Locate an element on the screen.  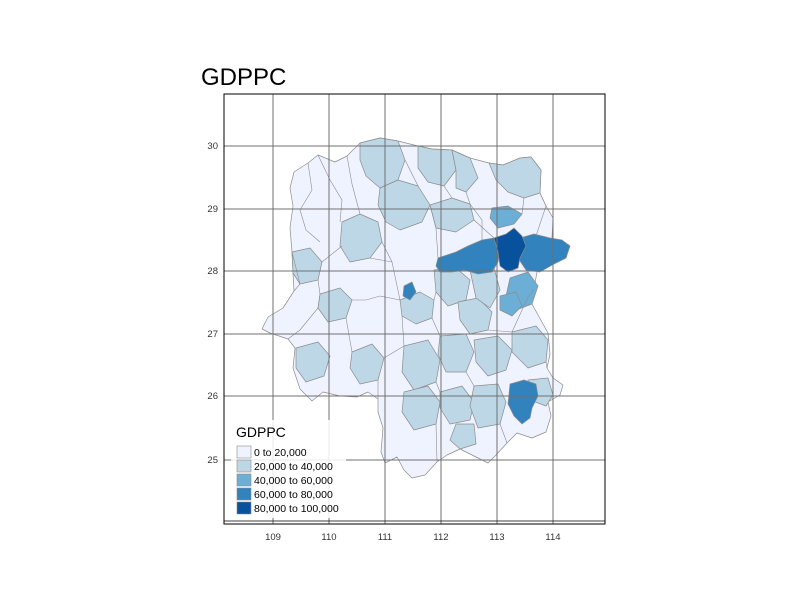
x-tick-label: 109 is located at coordinates (273, 537).